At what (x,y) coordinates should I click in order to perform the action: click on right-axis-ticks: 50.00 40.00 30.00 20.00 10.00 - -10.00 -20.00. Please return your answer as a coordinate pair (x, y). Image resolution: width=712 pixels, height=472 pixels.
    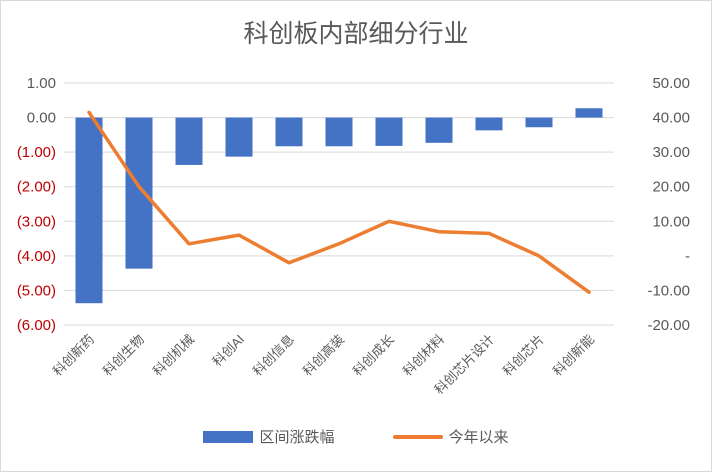
    Looking at the image, I should click on (668, 204).